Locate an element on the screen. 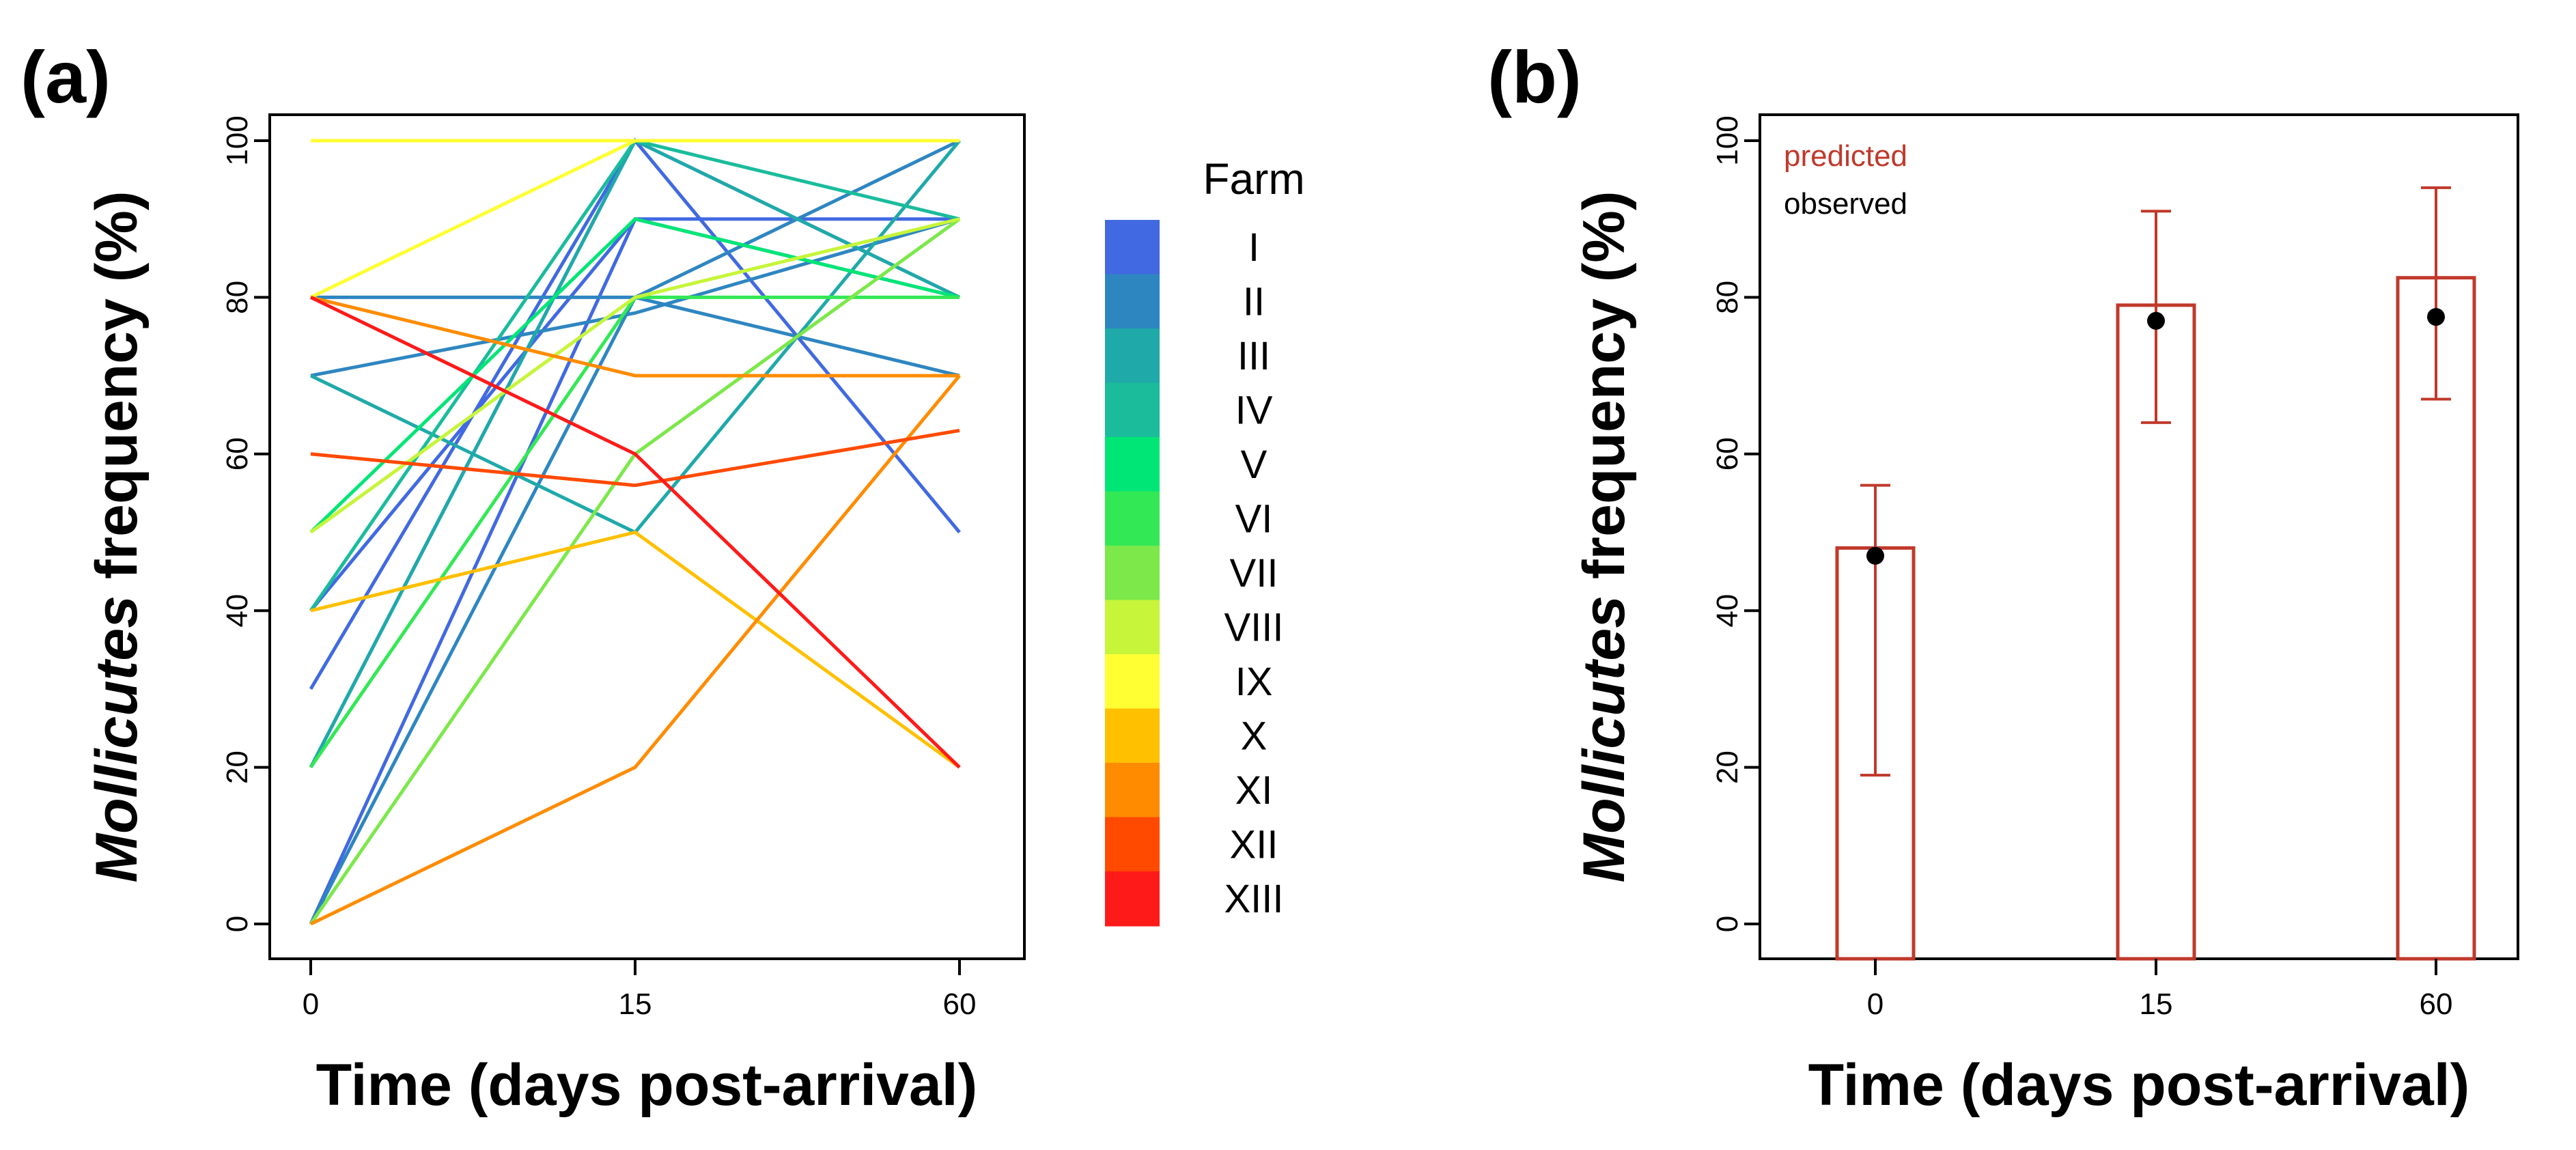 The height and width of the screenshot is (1150, 2576). panel-a-y-axis-label-italic: Mollicutes is located at coordinates (117, 739).